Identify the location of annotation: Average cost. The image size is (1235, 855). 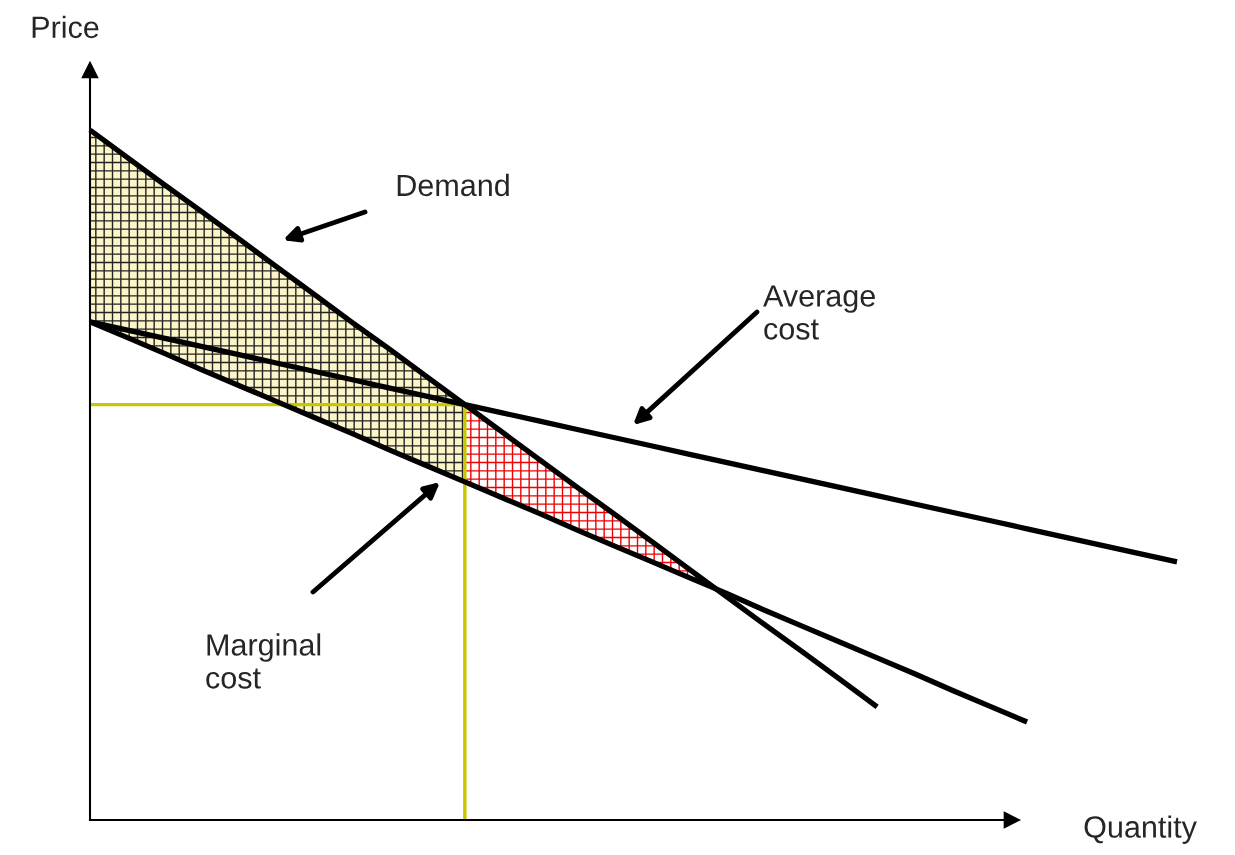
(819, 312).